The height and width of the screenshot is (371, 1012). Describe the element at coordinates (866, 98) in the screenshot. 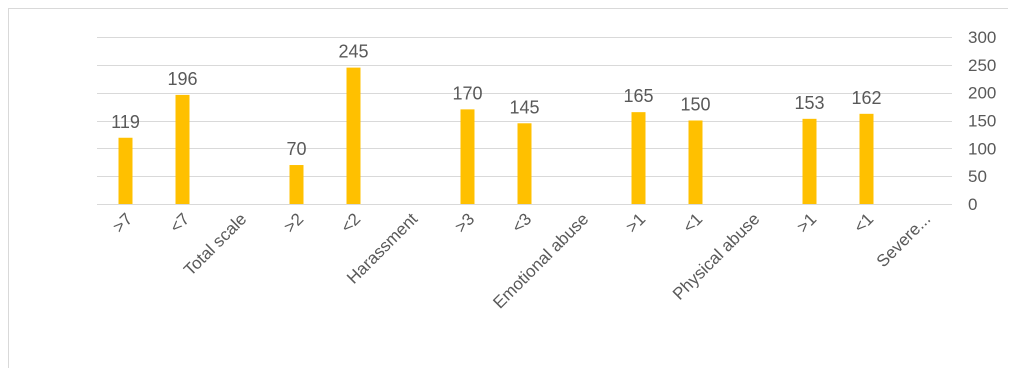

I see `data-label: 162` at that location.